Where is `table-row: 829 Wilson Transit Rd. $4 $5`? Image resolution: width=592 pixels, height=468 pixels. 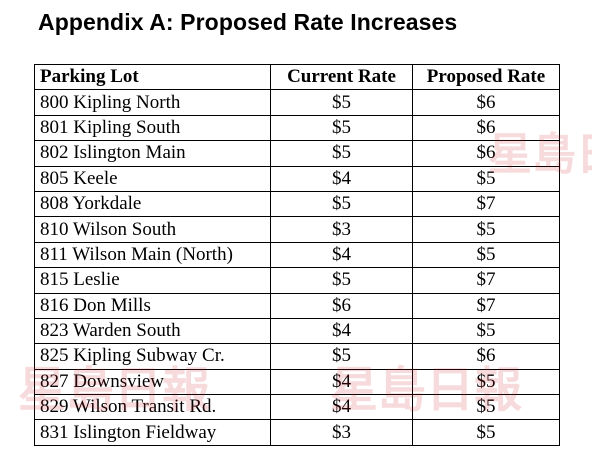 table-row: 829 Wilson Transit Rd. $4 $5 is located at coordinates (297, 407).